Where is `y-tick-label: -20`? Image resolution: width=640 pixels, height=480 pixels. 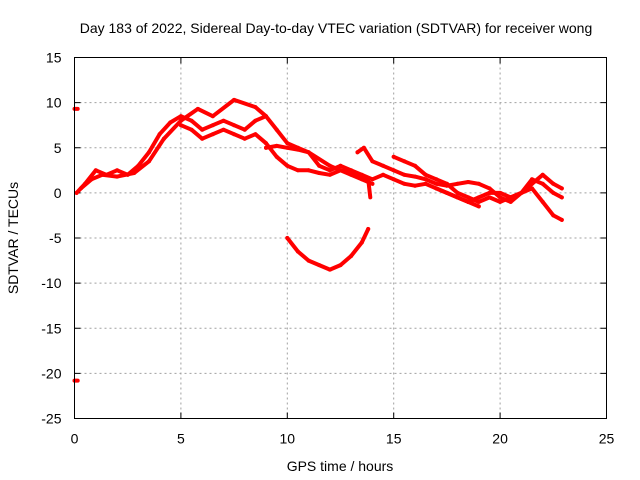
y-tick-label: -20 is located at coordinates (51, 373).